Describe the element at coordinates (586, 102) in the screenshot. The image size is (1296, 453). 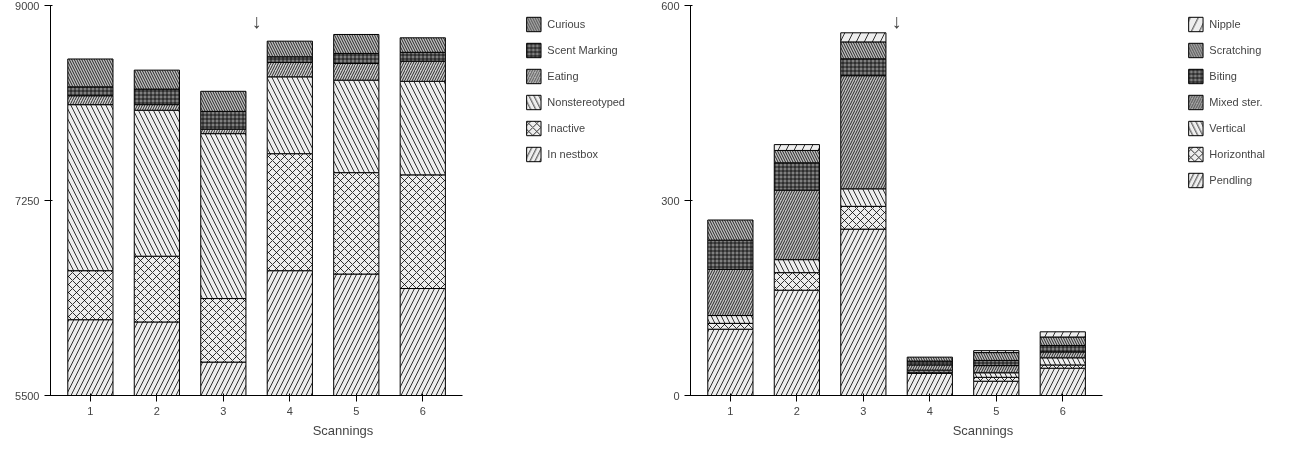
I see `legend-label: Nonstereotyped` at that location.